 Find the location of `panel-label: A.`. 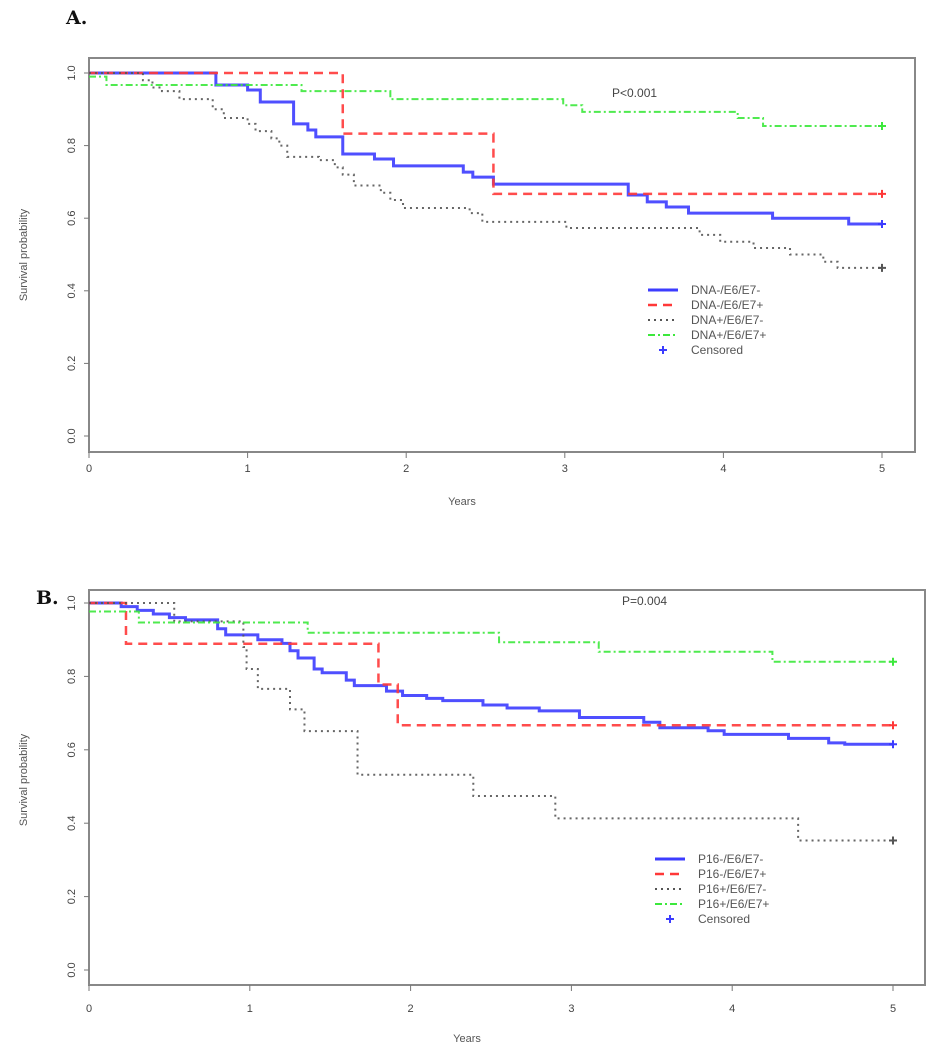

panel-label: A. is located at coordinates (76, 18).